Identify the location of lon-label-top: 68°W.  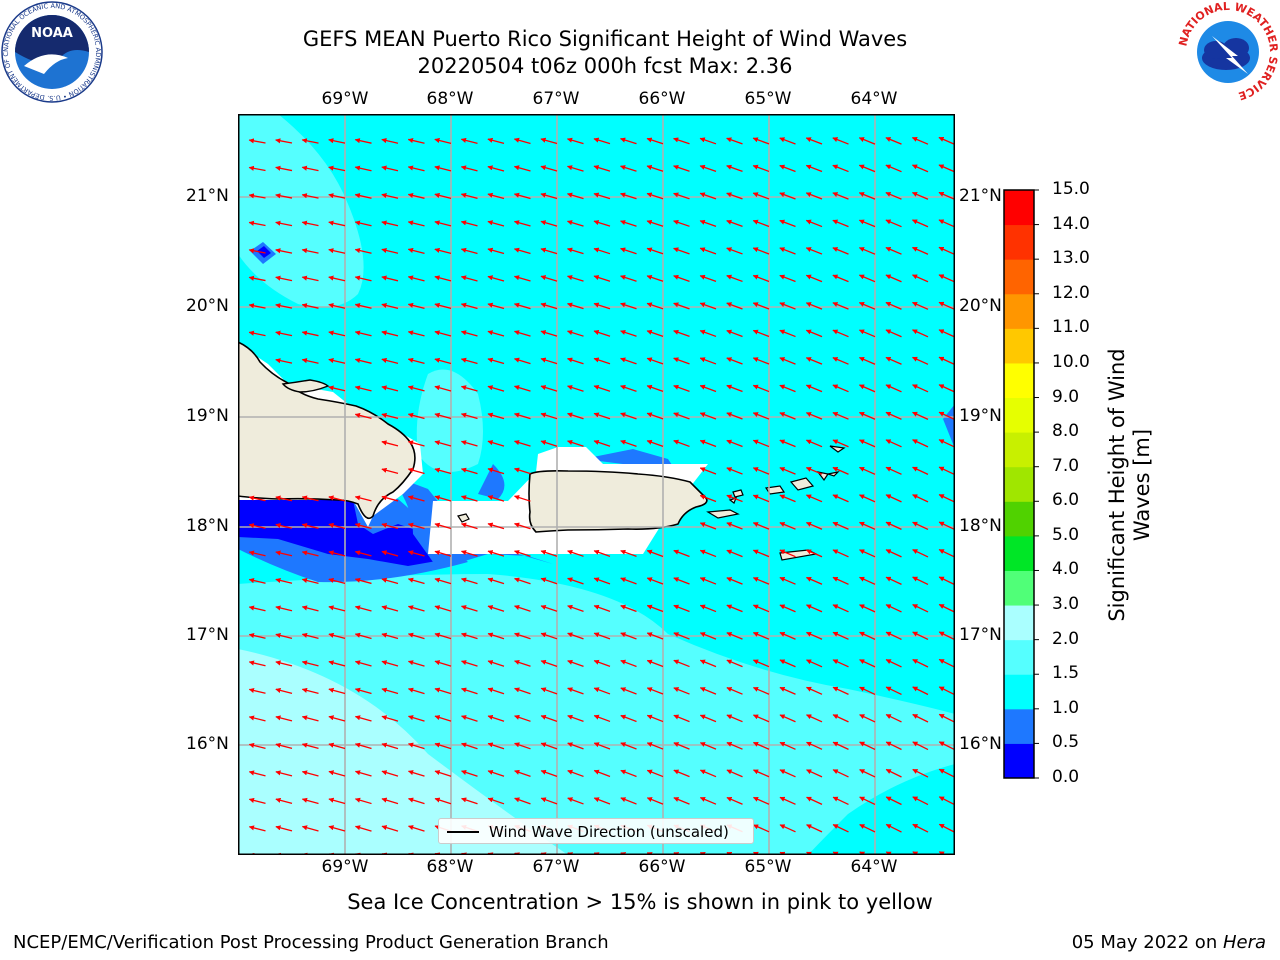
(450, 99).